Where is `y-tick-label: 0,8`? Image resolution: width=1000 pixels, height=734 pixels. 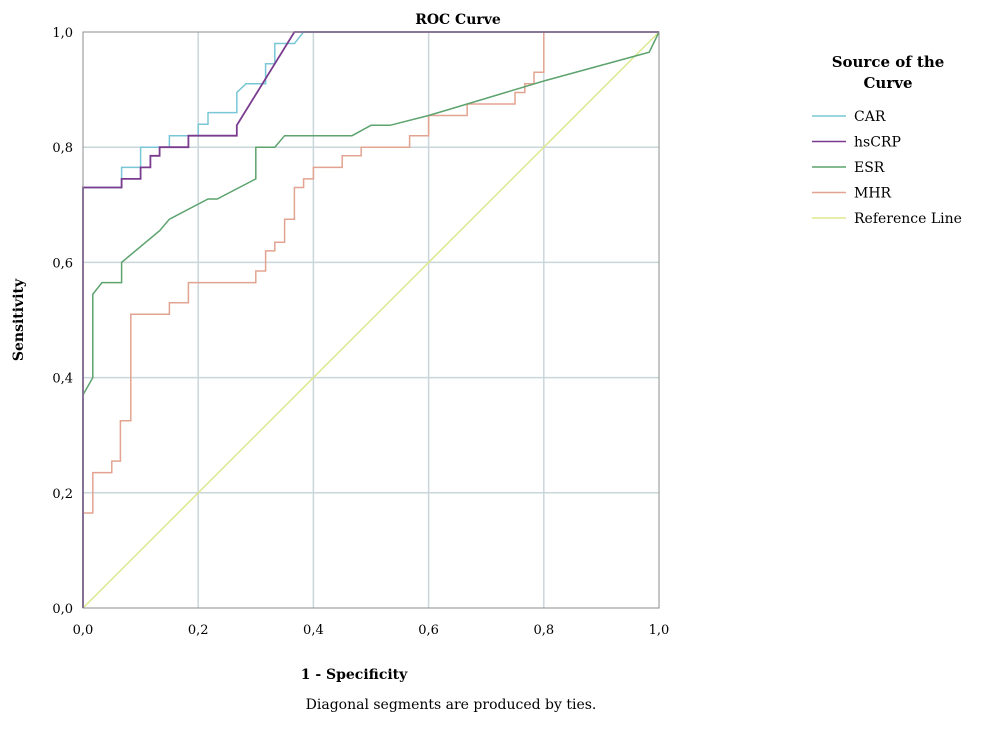 y-tick-label: 0,8 is located at coordinates (62, 148).